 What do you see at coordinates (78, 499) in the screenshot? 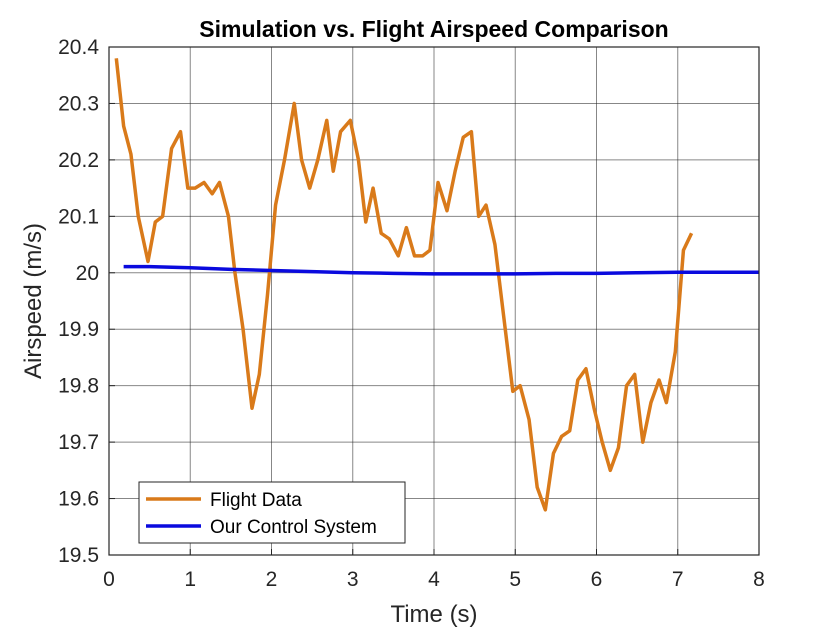
I see `y-tick-label: 19.6` at bounding box center [78, 499].